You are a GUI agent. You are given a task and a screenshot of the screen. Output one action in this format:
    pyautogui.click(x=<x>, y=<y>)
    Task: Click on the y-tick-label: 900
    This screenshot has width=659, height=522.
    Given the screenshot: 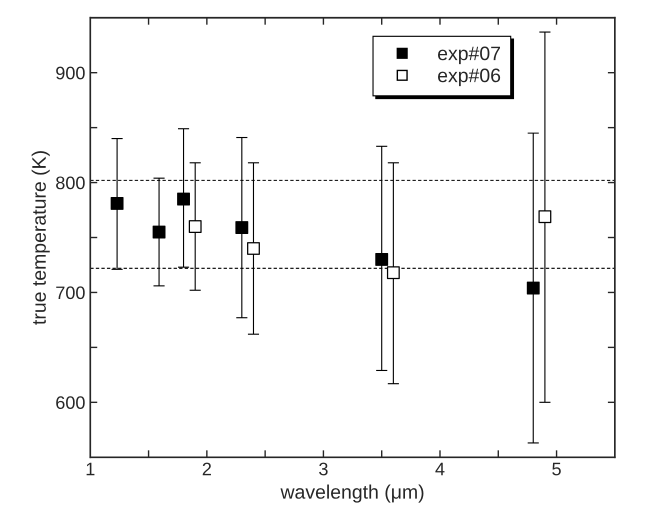 What is the action you would take?
    pyautogui.click(x=70, y=73)
    